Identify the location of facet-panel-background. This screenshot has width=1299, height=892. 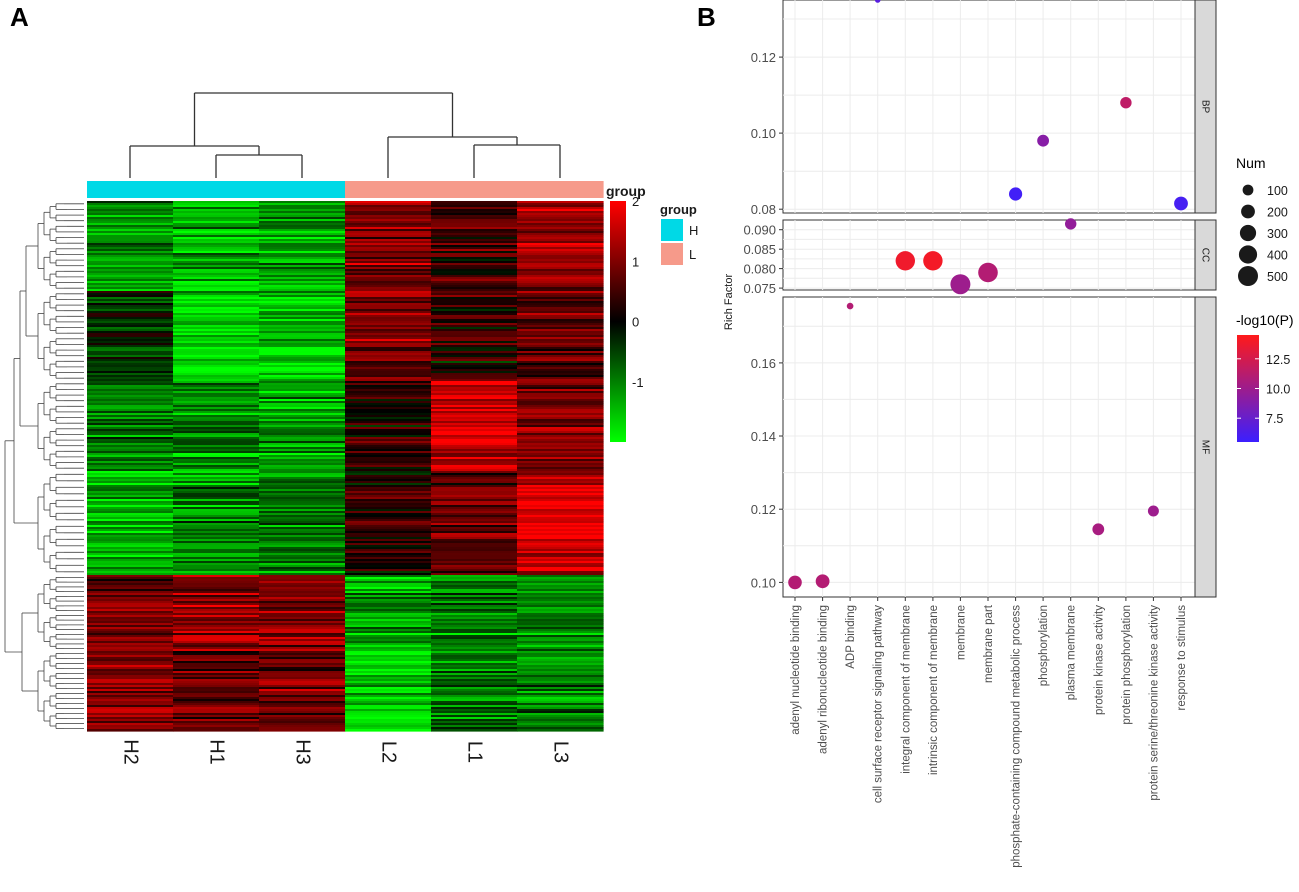
(989, 447).